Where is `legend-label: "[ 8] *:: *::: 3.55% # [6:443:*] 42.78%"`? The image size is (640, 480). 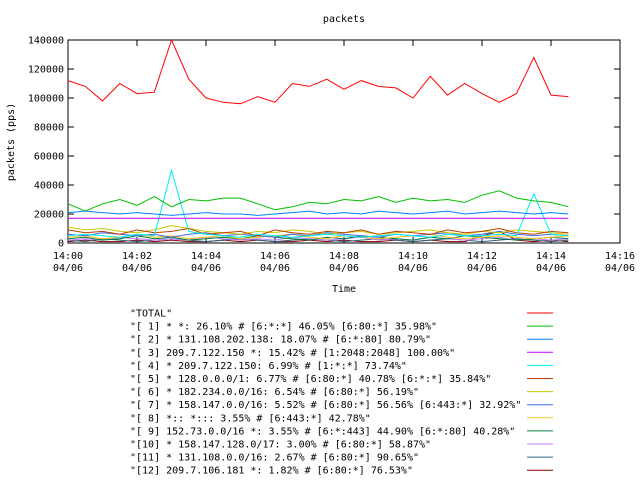
legend-label: "[ 8] *:: *::: 3.55% # [6:443:*] 42.78%" is located at coordinates (250, 418).